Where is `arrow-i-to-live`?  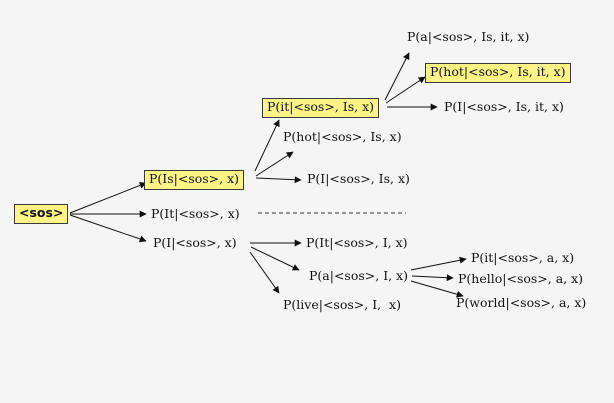 arrow-i-to-live is located at coordinates (264, 272).